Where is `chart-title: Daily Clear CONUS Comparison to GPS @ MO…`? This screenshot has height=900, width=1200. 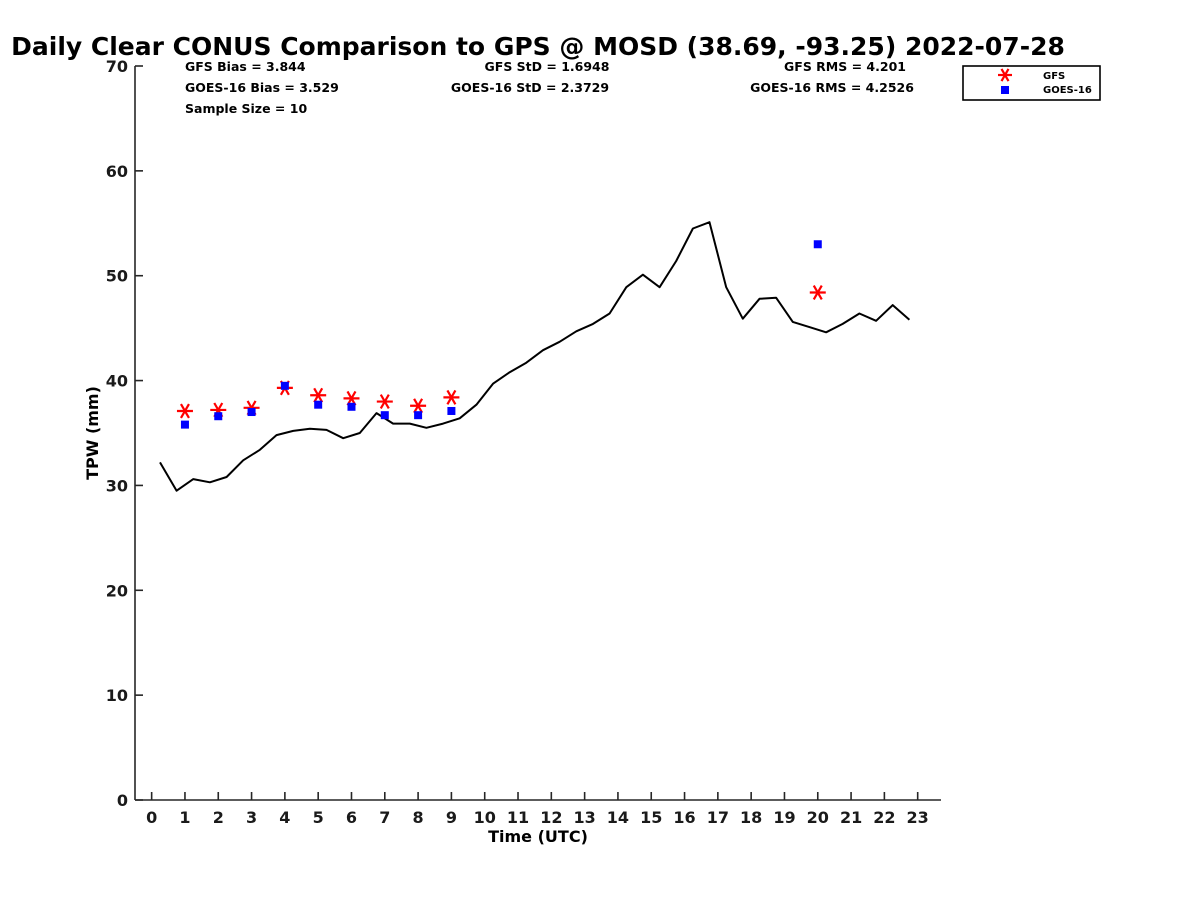
chart-title: Daily Clear CONUS Comparison to GPS @ MO… is located at coordinates (538, 46).